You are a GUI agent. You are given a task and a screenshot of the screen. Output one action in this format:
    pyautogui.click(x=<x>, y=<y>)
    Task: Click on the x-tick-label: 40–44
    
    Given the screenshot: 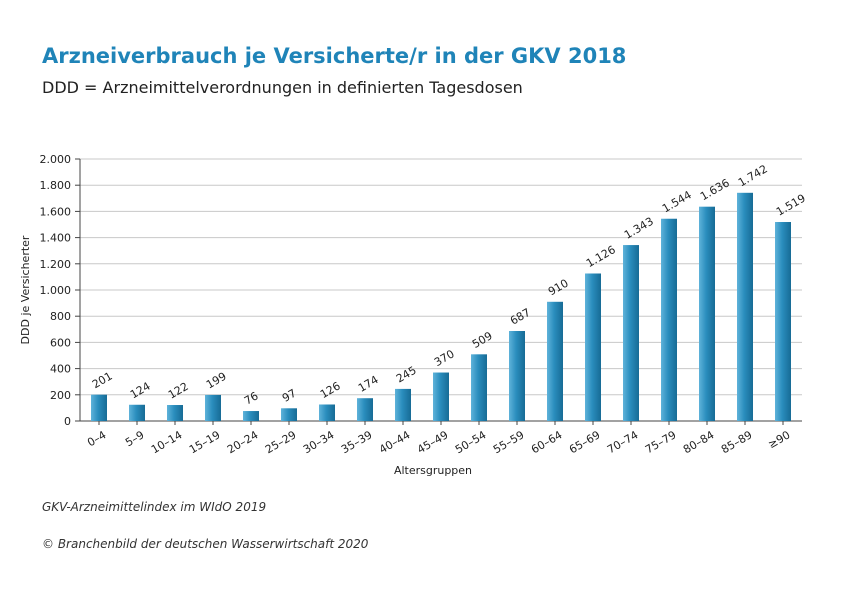 What is the action you would take?
    pyautogui.click(x=395, y=442)
    